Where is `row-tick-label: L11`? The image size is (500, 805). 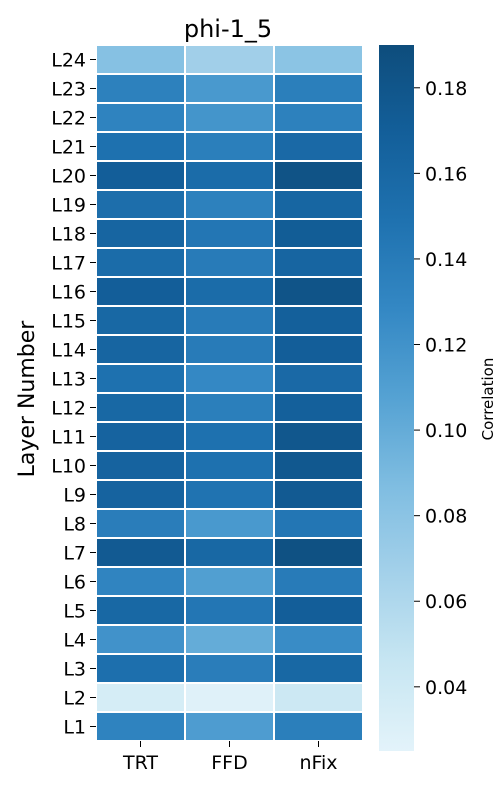
row-tick-label: L11 is located at coordinates (68, 438).